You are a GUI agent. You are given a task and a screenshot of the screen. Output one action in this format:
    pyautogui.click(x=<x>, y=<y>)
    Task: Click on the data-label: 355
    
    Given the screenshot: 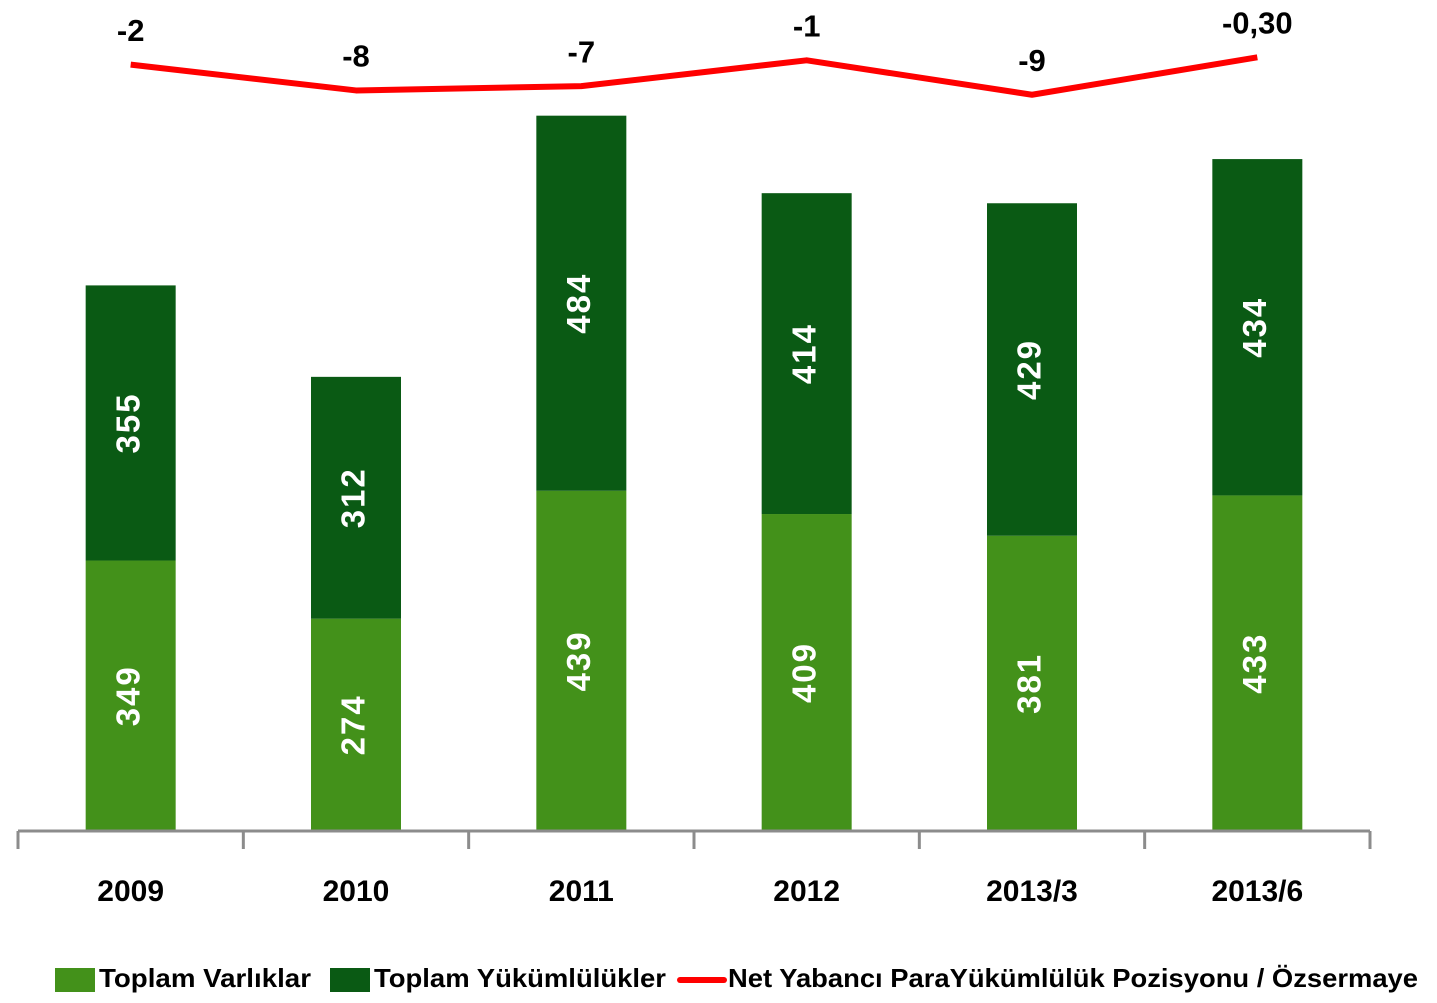 What is the action you would take?
    pyautogui.click(x=127, y=422)
    